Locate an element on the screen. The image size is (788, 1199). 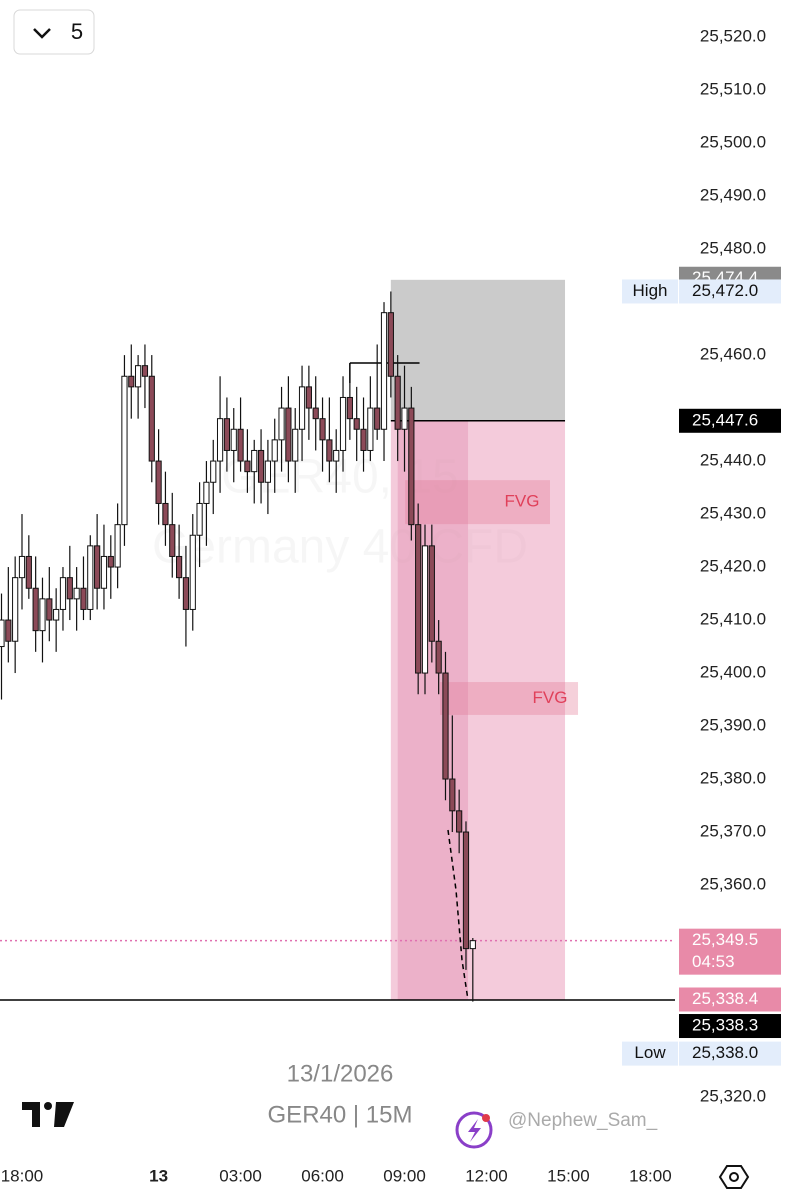
x-tick-label: 12:00 is located at coordinates (486, 1175).